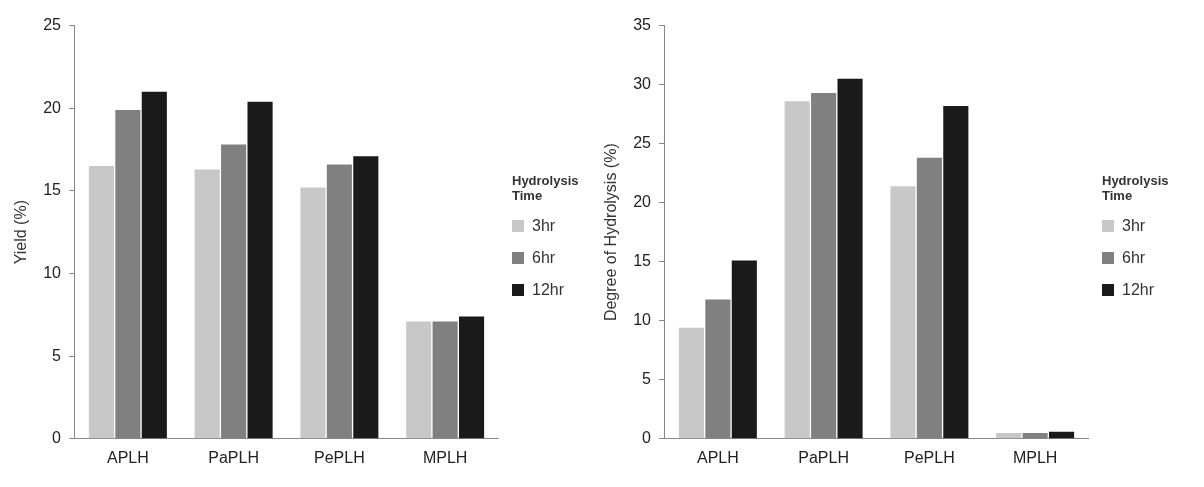 This screenshot has width=1204, height=487. What do you see at coordinates (21, 232) in the screenshot?
I see `y-axis-title: Yield (%)` at bounding box center [21, 232].